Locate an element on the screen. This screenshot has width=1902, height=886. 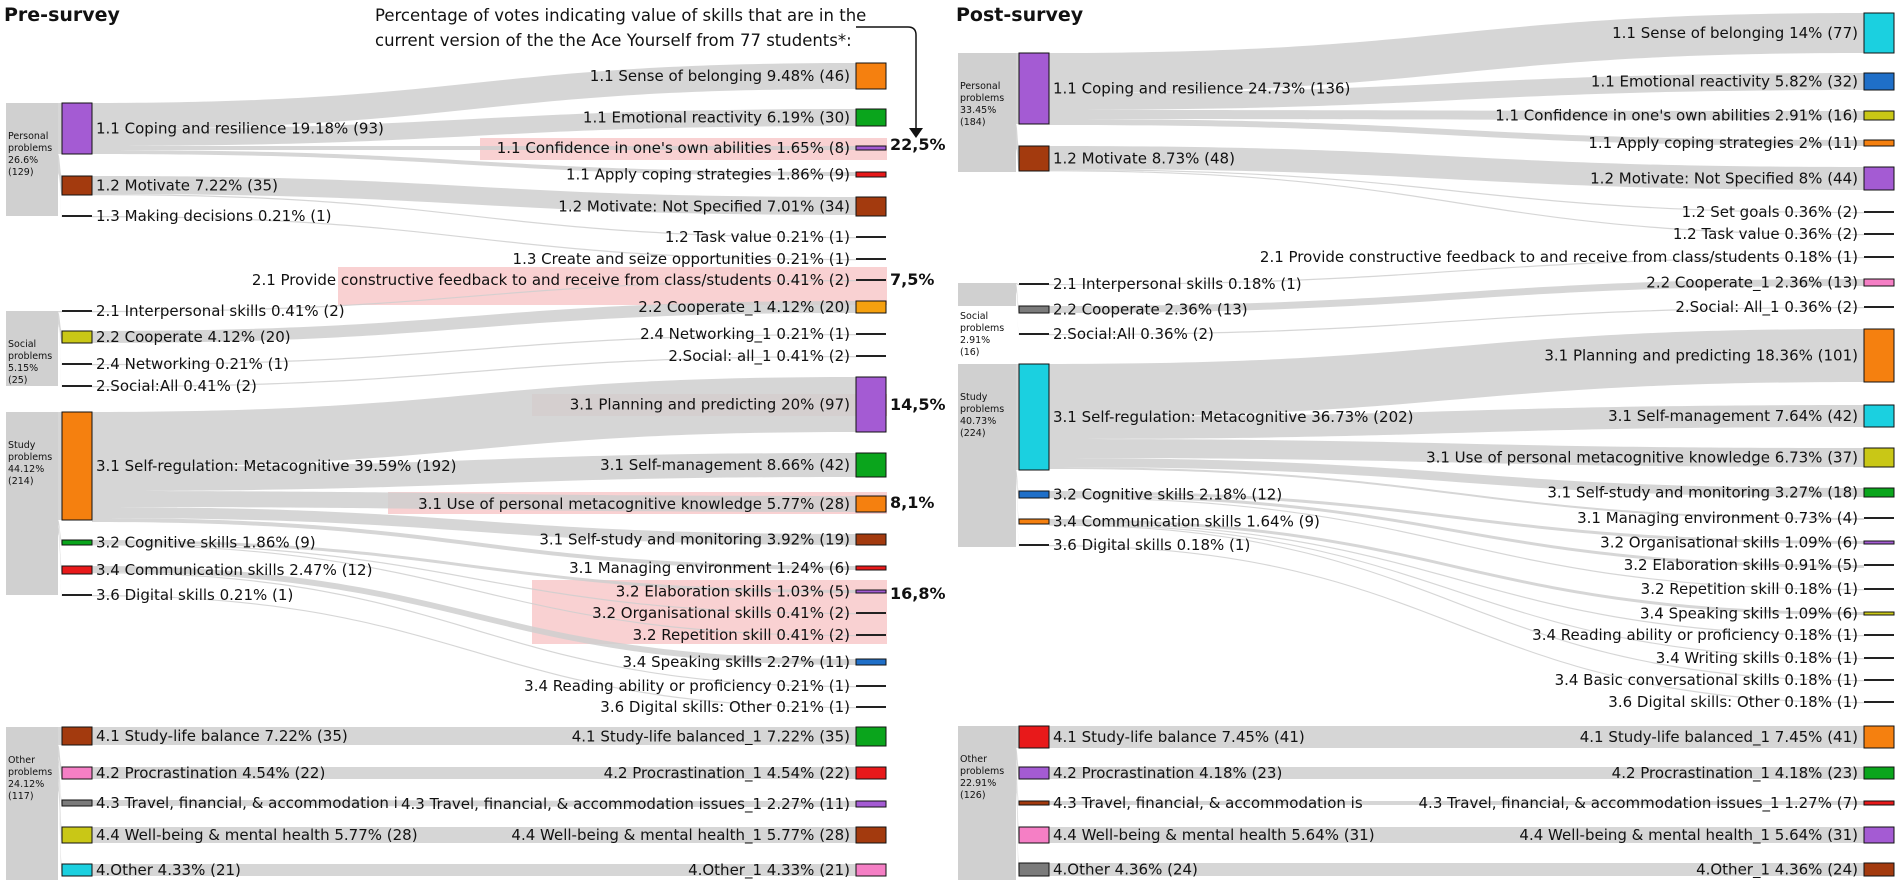
pre-mid-label-3: 2.1 Interpersonal skills 0.41% (2) is located at coordinates (220, 311).